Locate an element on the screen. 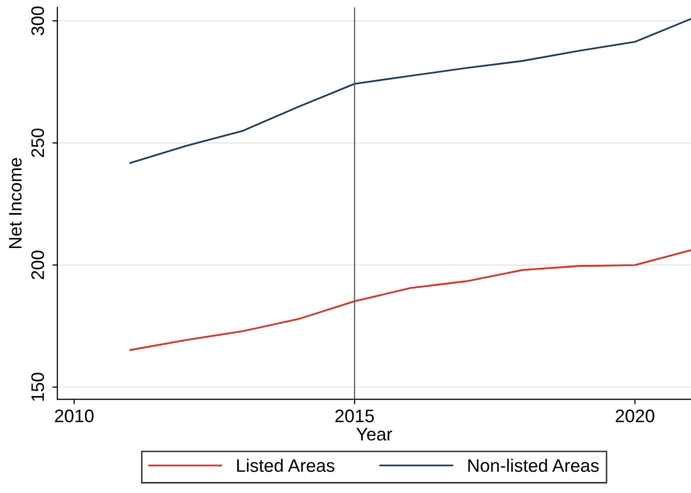 The height and width of the screenshot is (493, 691). y-tick-label: 250 is located at coordinates (37, 143).